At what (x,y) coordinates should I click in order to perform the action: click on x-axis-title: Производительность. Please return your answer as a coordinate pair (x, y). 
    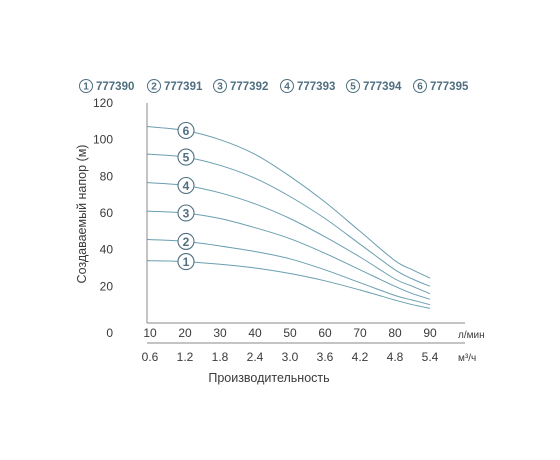
    Looking at the image, I should click on (268, 378).